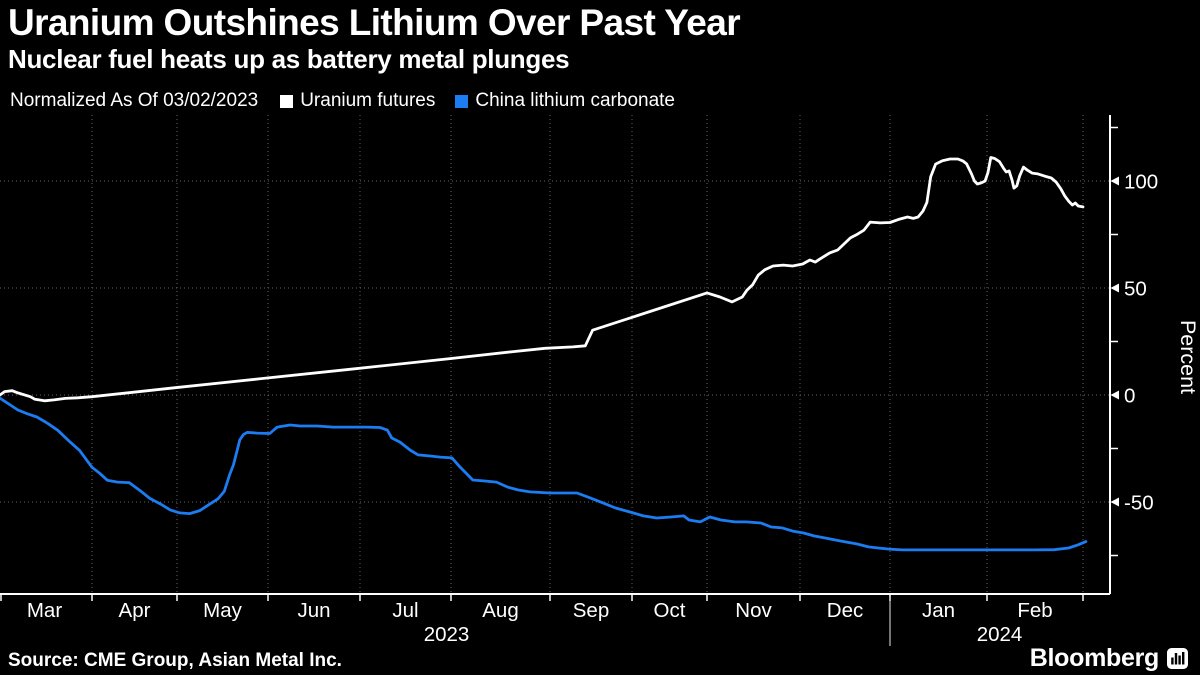 The image size is (1200, 675). Describe the element at coordinates (287, 101) in the screenshot. I see `legend-swatch-uranium-icon` at that location.